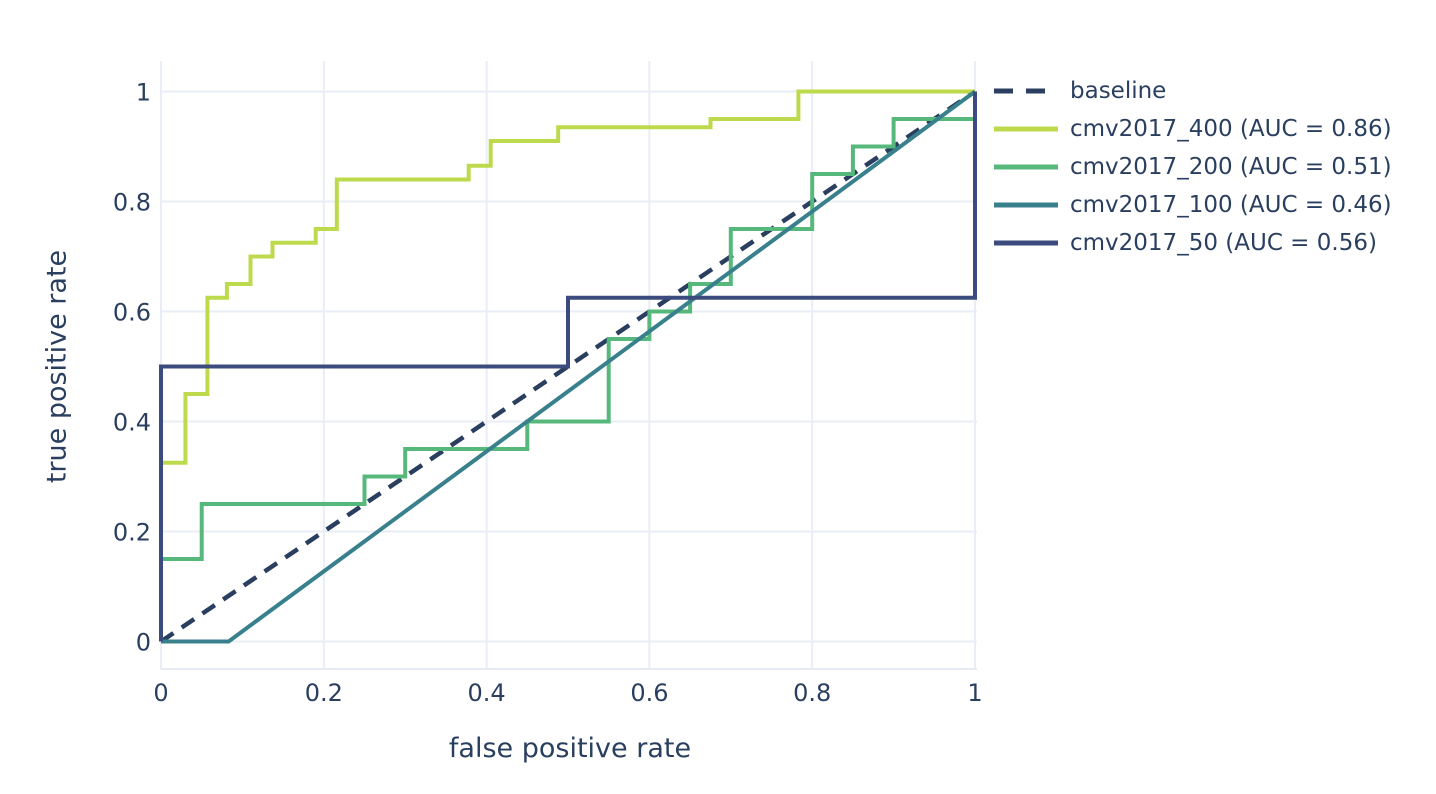 The height and width of the screenshot is (794, 1436). I want to click on x-tick-label-0.4: 0.4, so click(487, 693).